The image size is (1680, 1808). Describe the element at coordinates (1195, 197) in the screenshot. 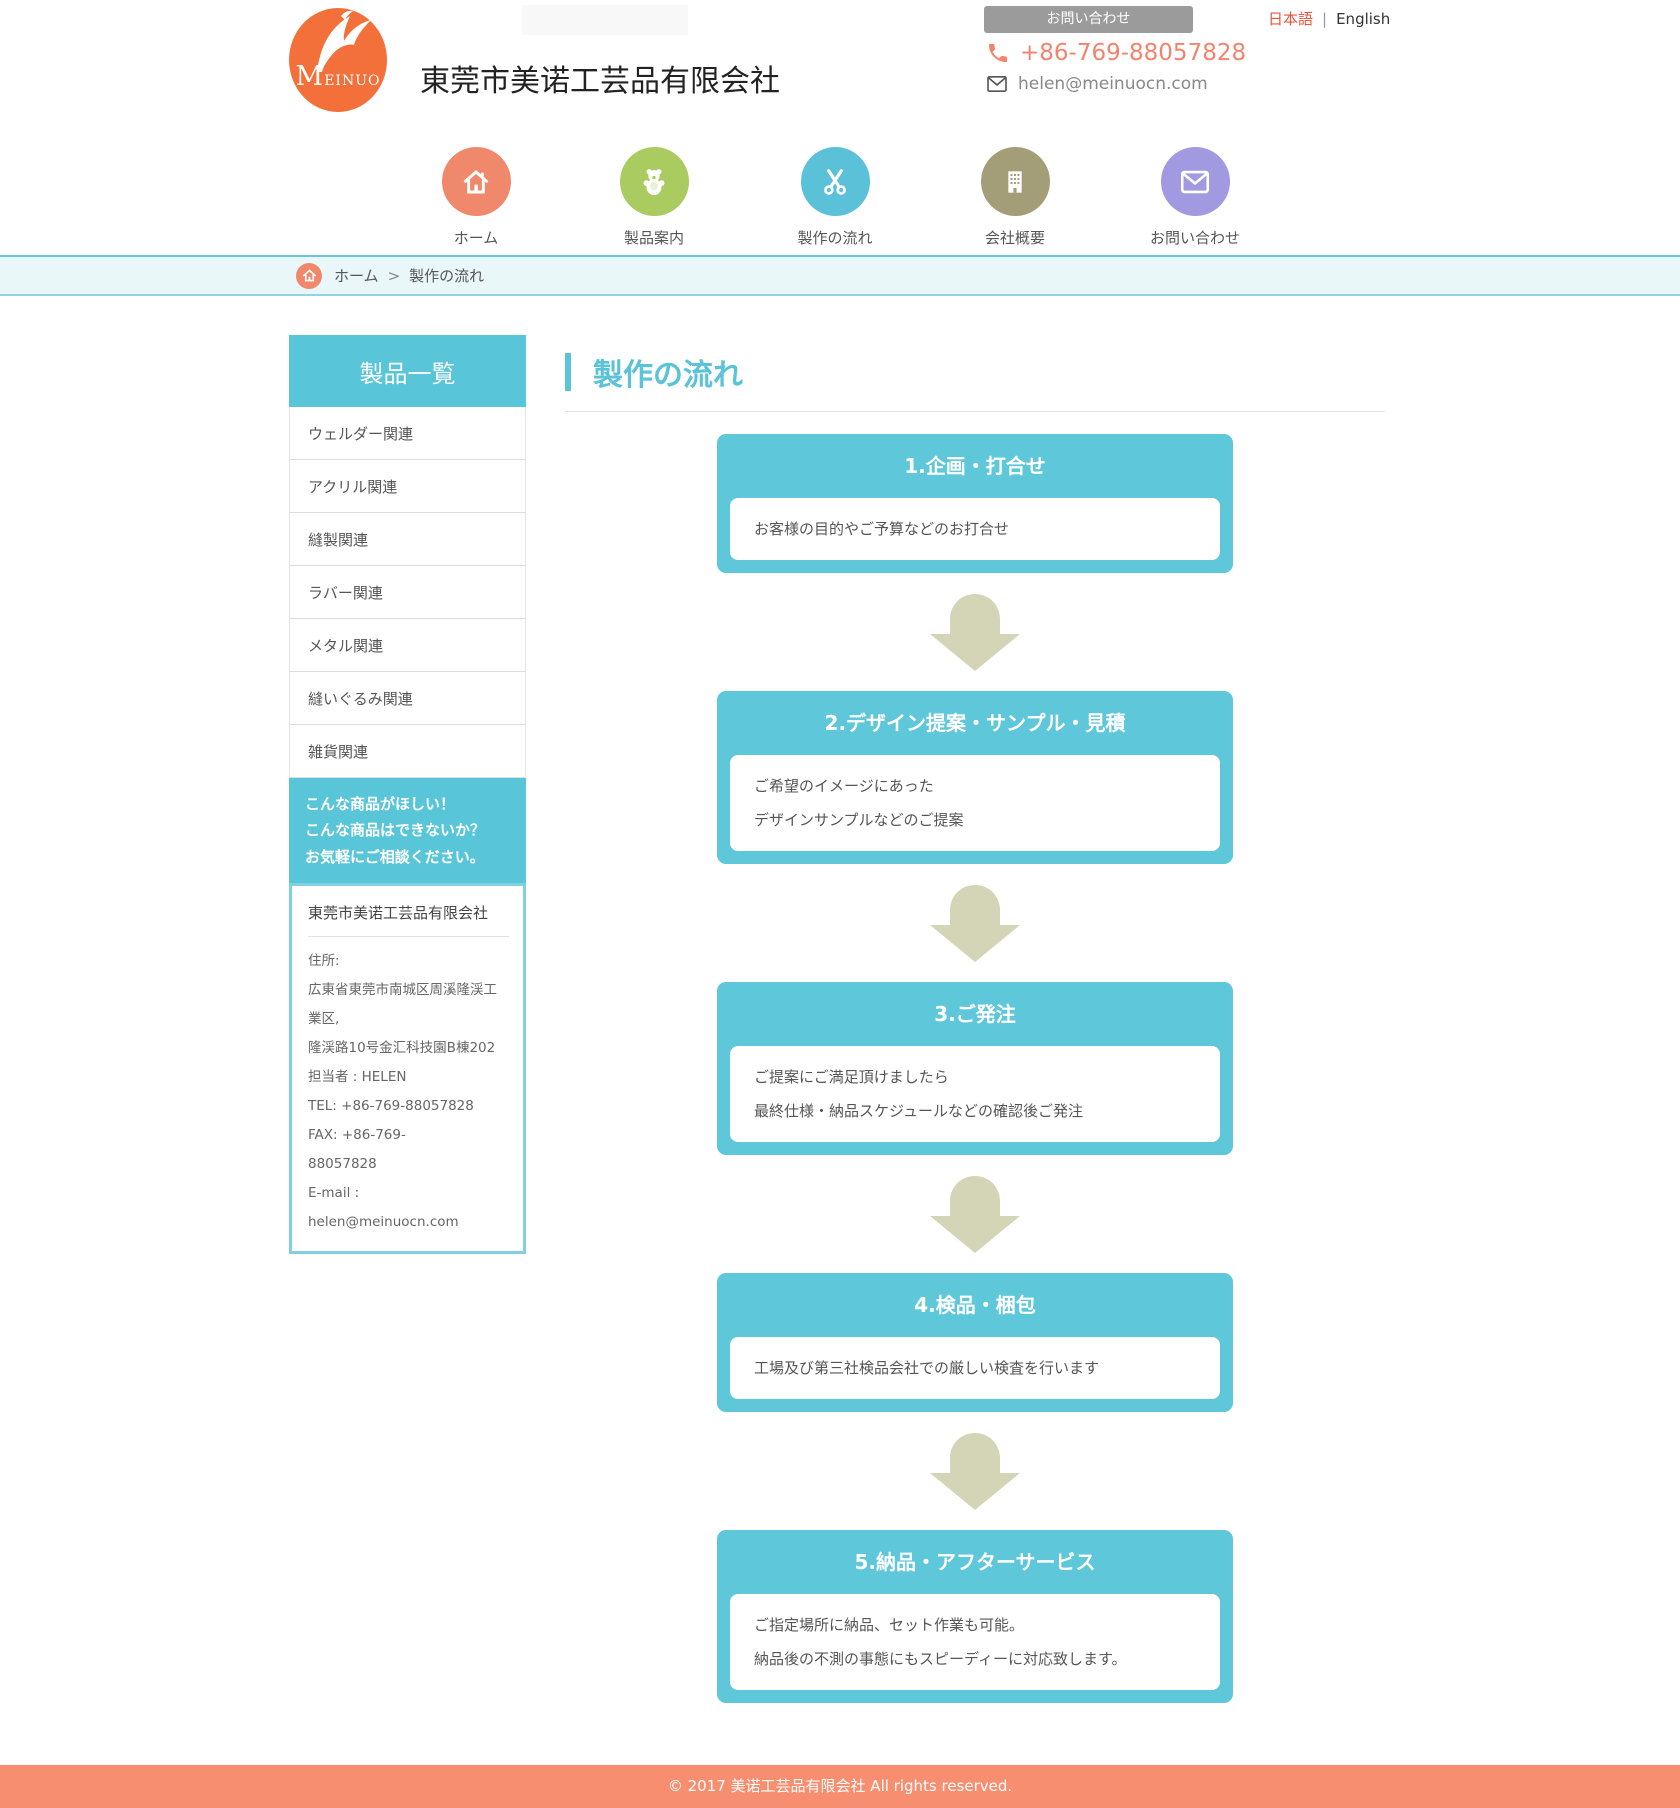

I see `nav-item-contact: お問い合わせ` at that location.